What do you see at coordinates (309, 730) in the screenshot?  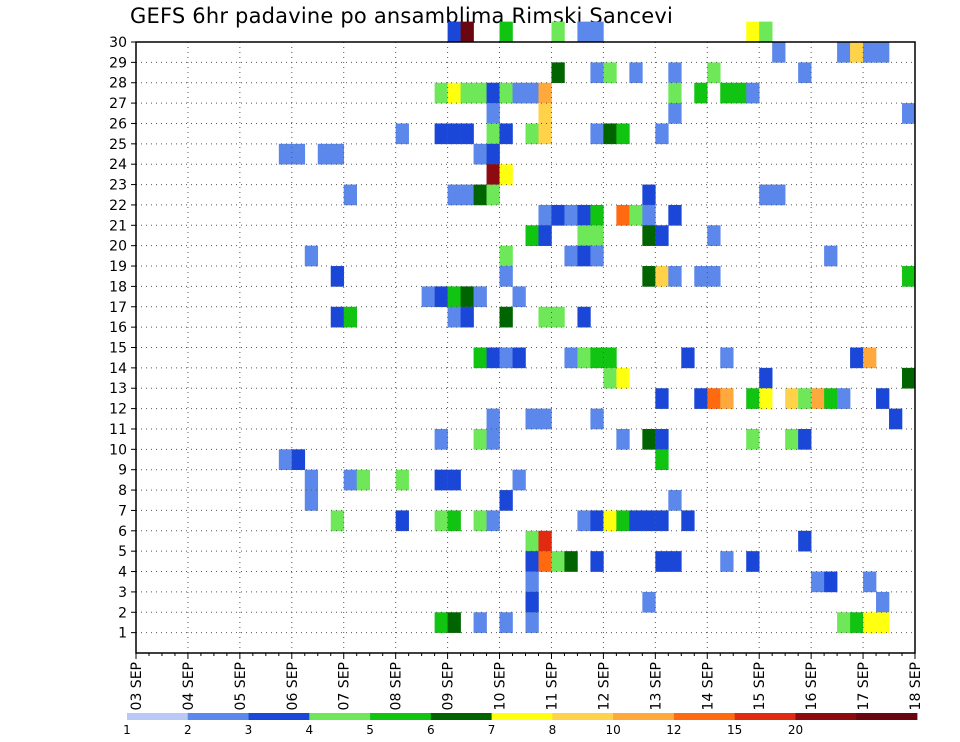 I see `colorbar-label: 4` at bounding box center [309, 730].